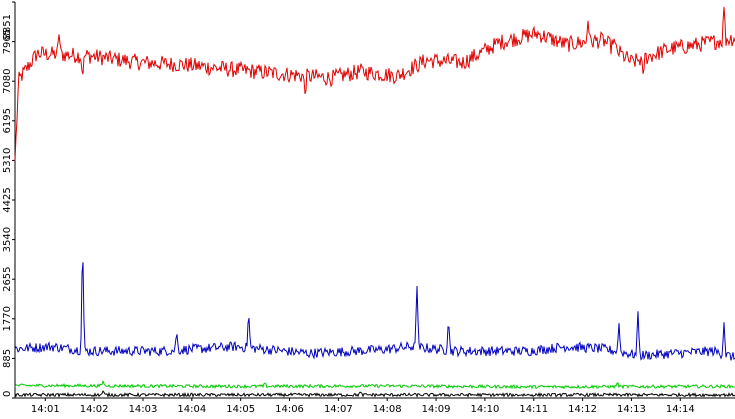 This screenshot has width=735, height=419. What do you see at coordinates (7, 160) in the screenshot?
I see `y-tick-label: 5310` at bounding box center [7, 160].